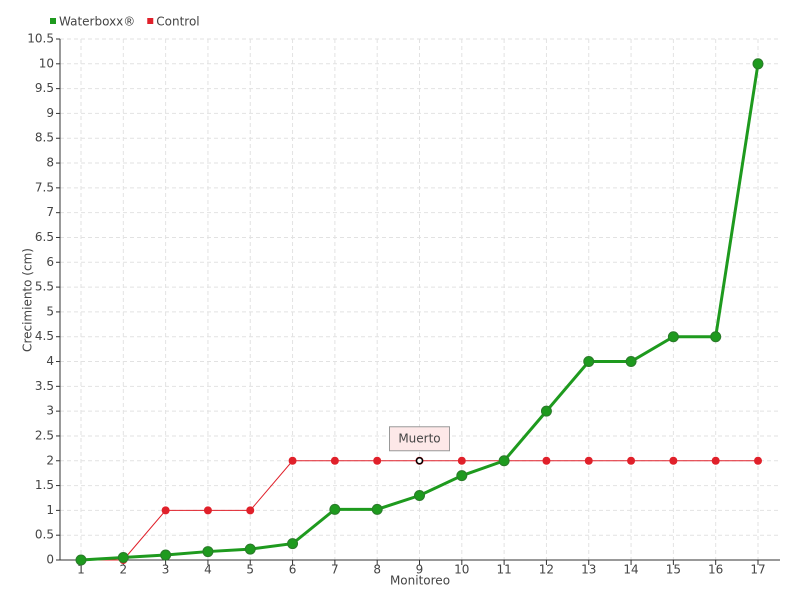  I want to click on y-tick-label: 1, so click(50, 510).